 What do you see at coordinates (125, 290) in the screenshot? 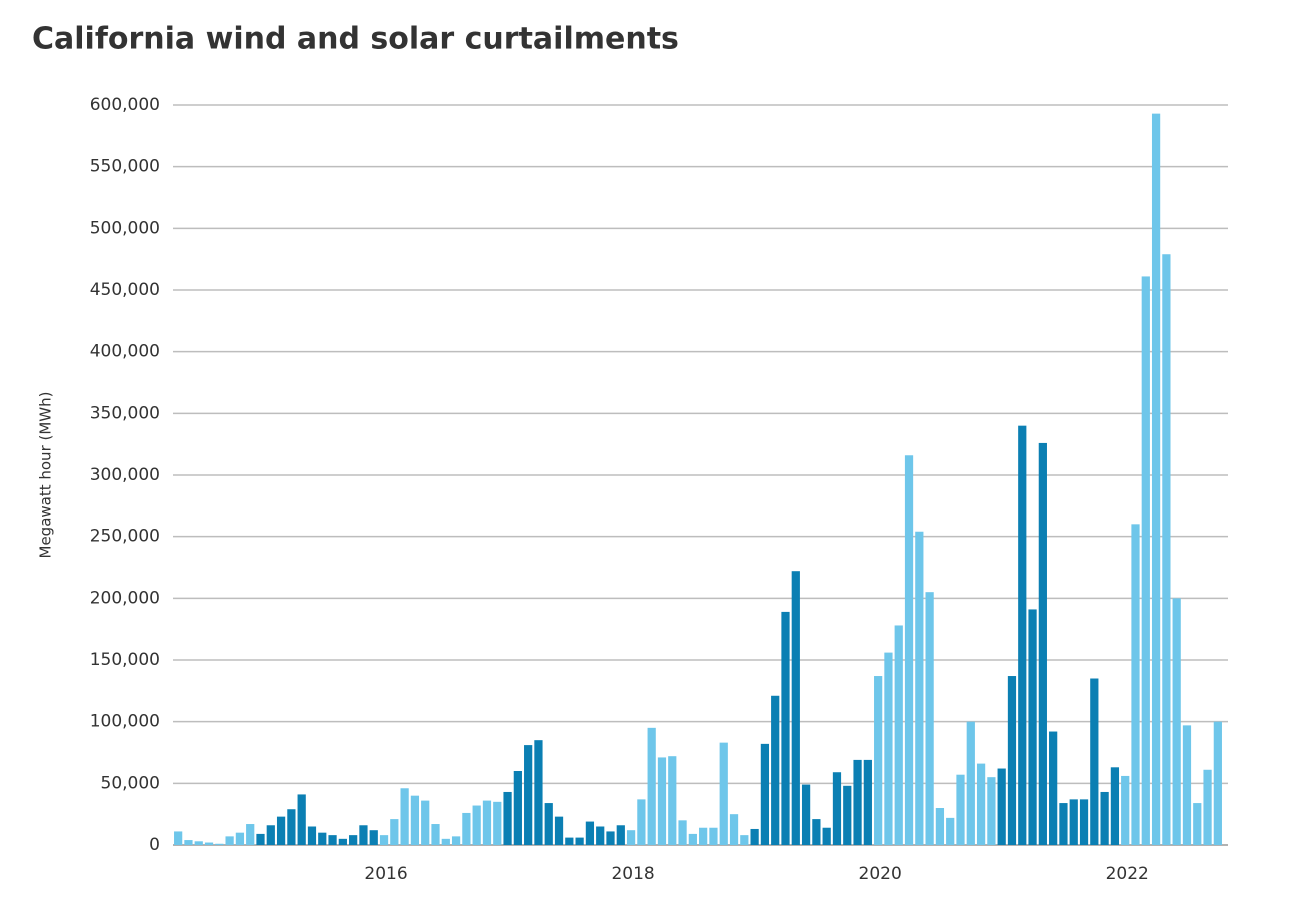
I see `y-tick-label: 450,000` at bounding box center [125, 290].